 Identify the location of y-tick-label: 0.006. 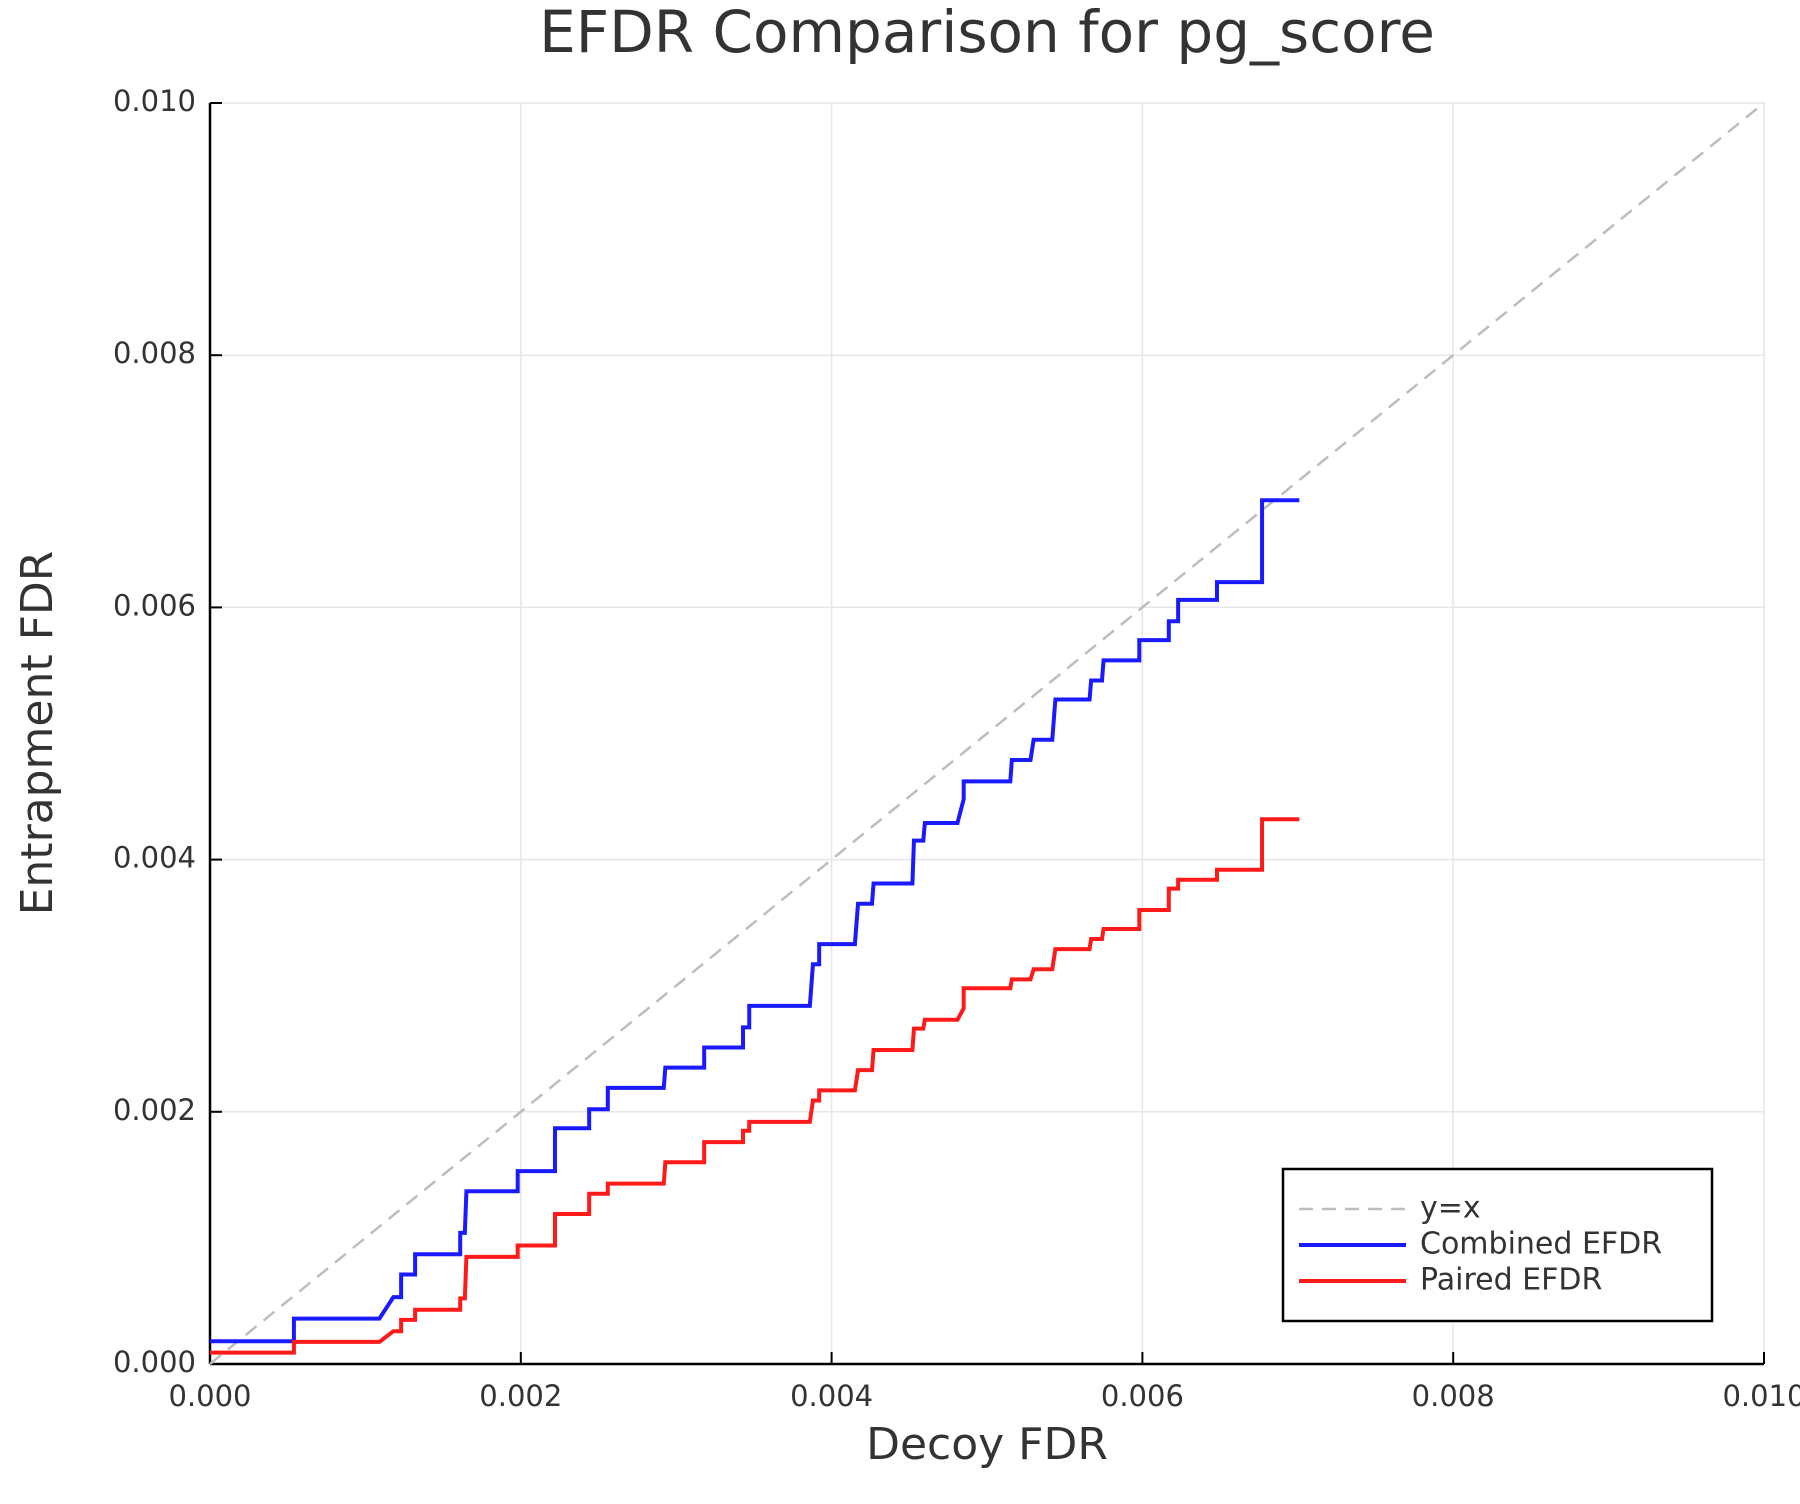
(154, 605).